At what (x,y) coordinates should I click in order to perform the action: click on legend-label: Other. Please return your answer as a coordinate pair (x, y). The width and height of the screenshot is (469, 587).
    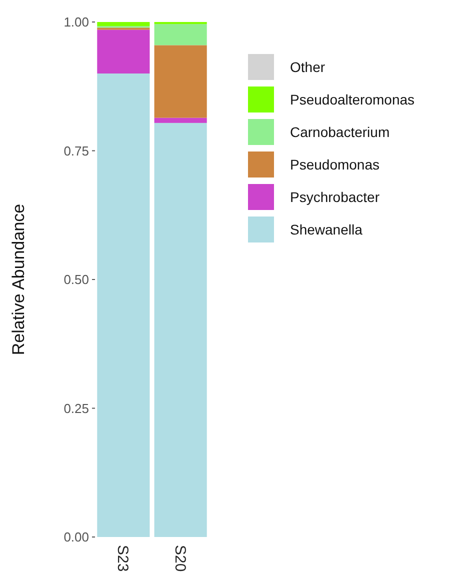
    Looking at the image, I should click on (308, 66).